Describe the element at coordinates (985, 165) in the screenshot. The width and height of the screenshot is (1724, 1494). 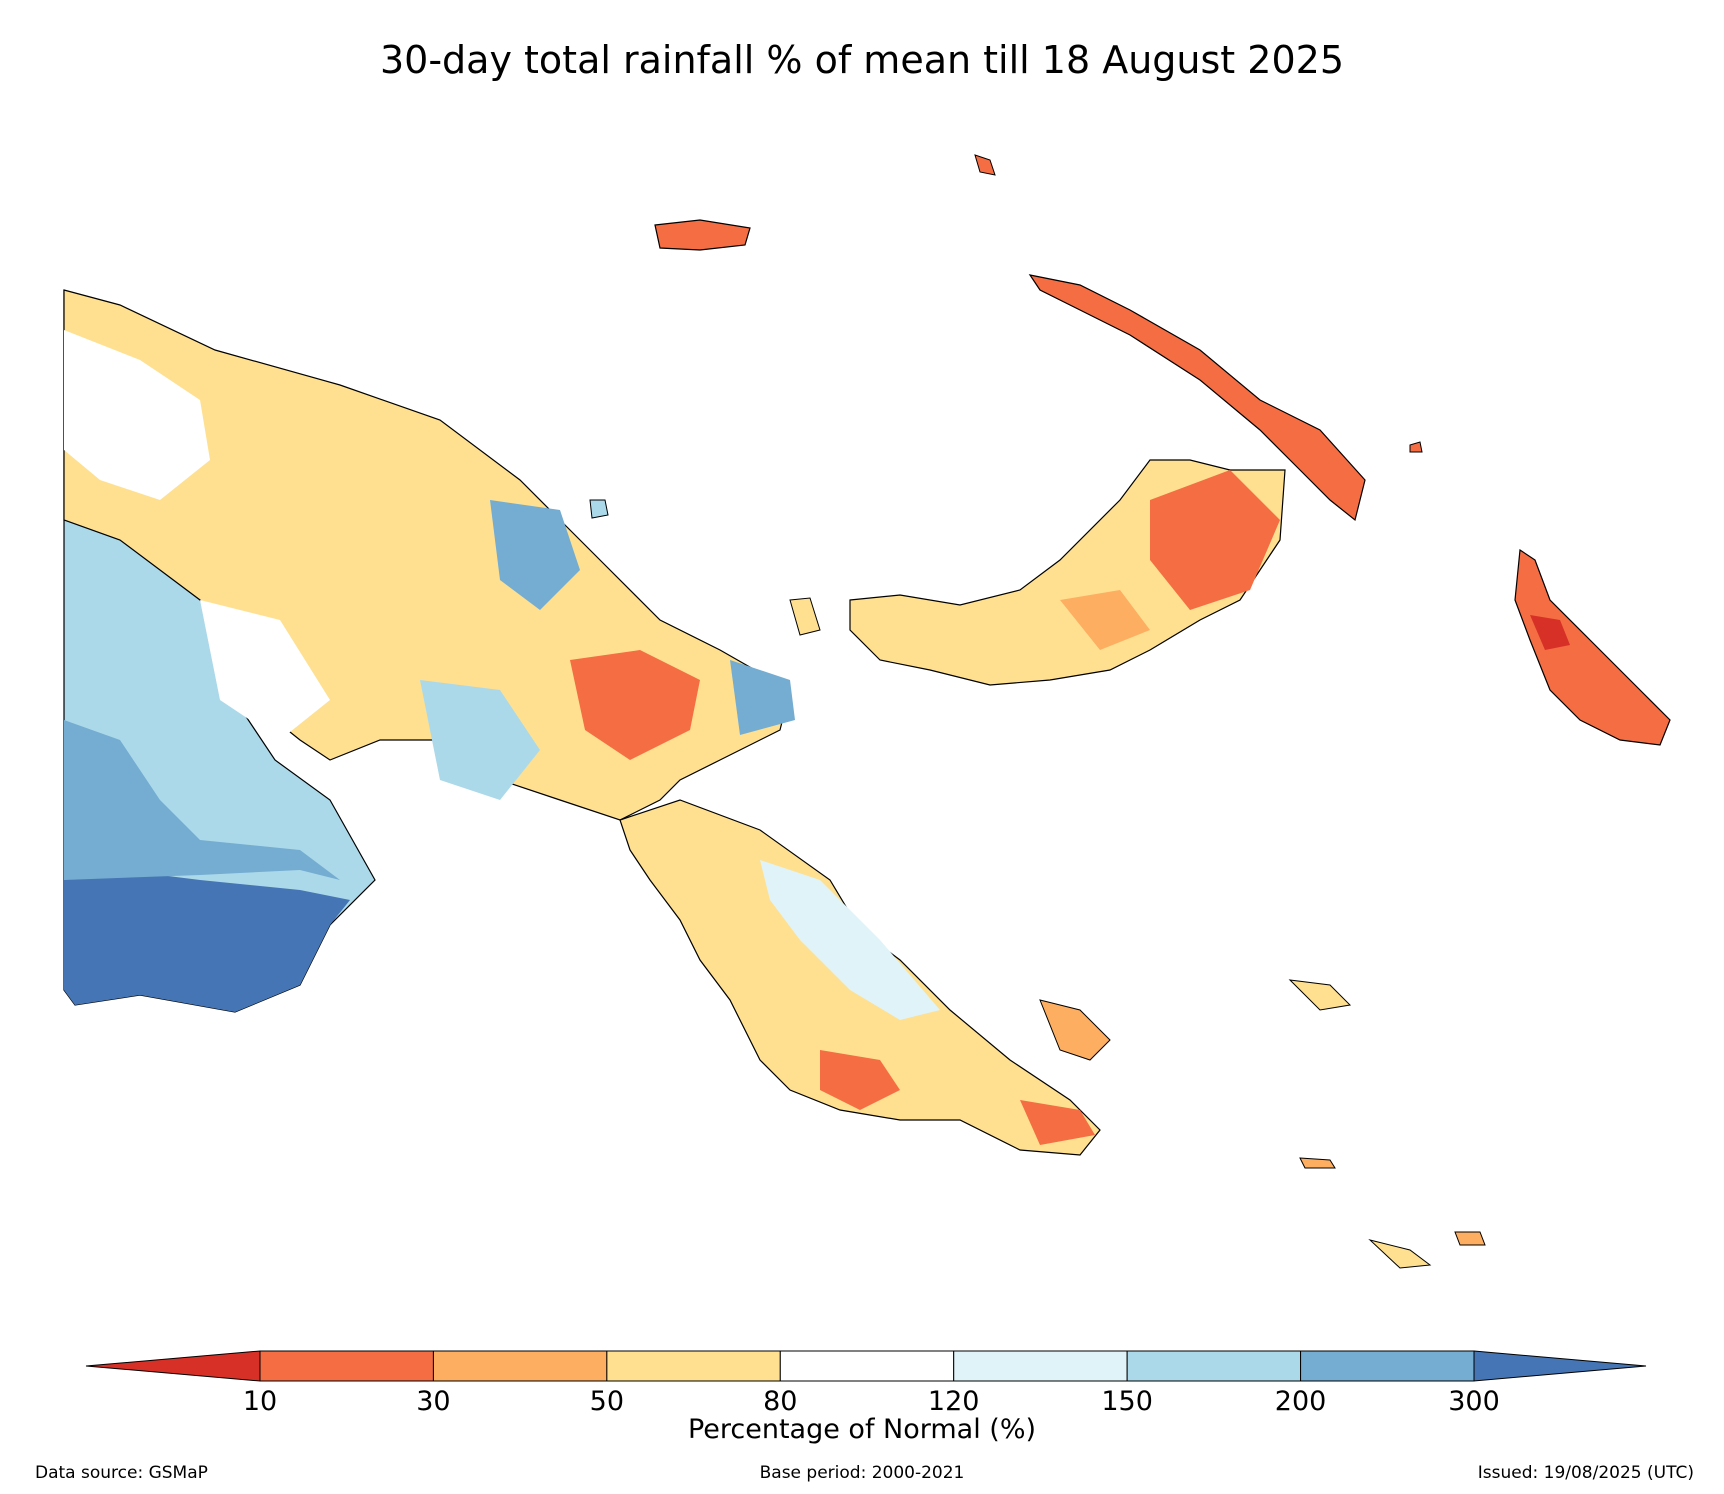
I see `island-emirau` at that location.